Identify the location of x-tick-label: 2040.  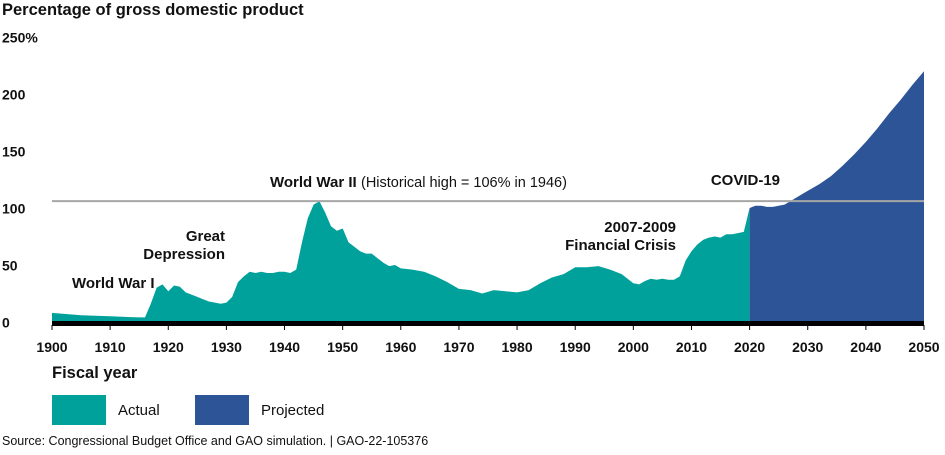
(865, 347).